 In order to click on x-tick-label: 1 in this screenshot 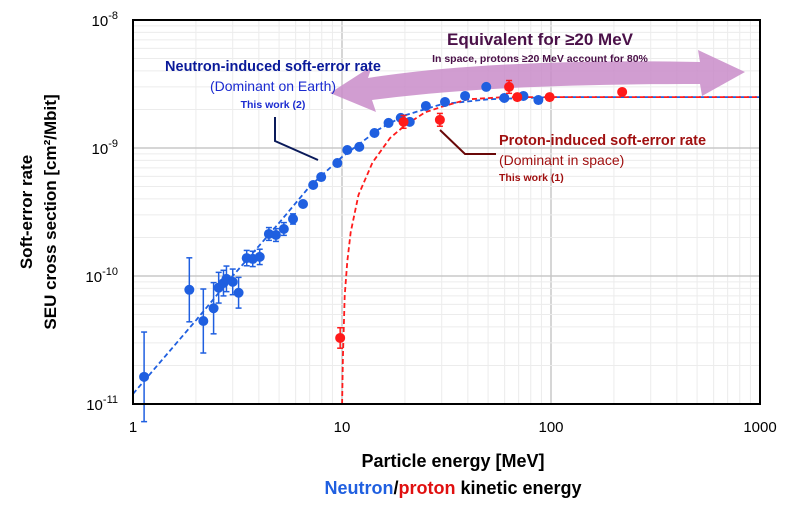, I will do `click(133, 427)`.